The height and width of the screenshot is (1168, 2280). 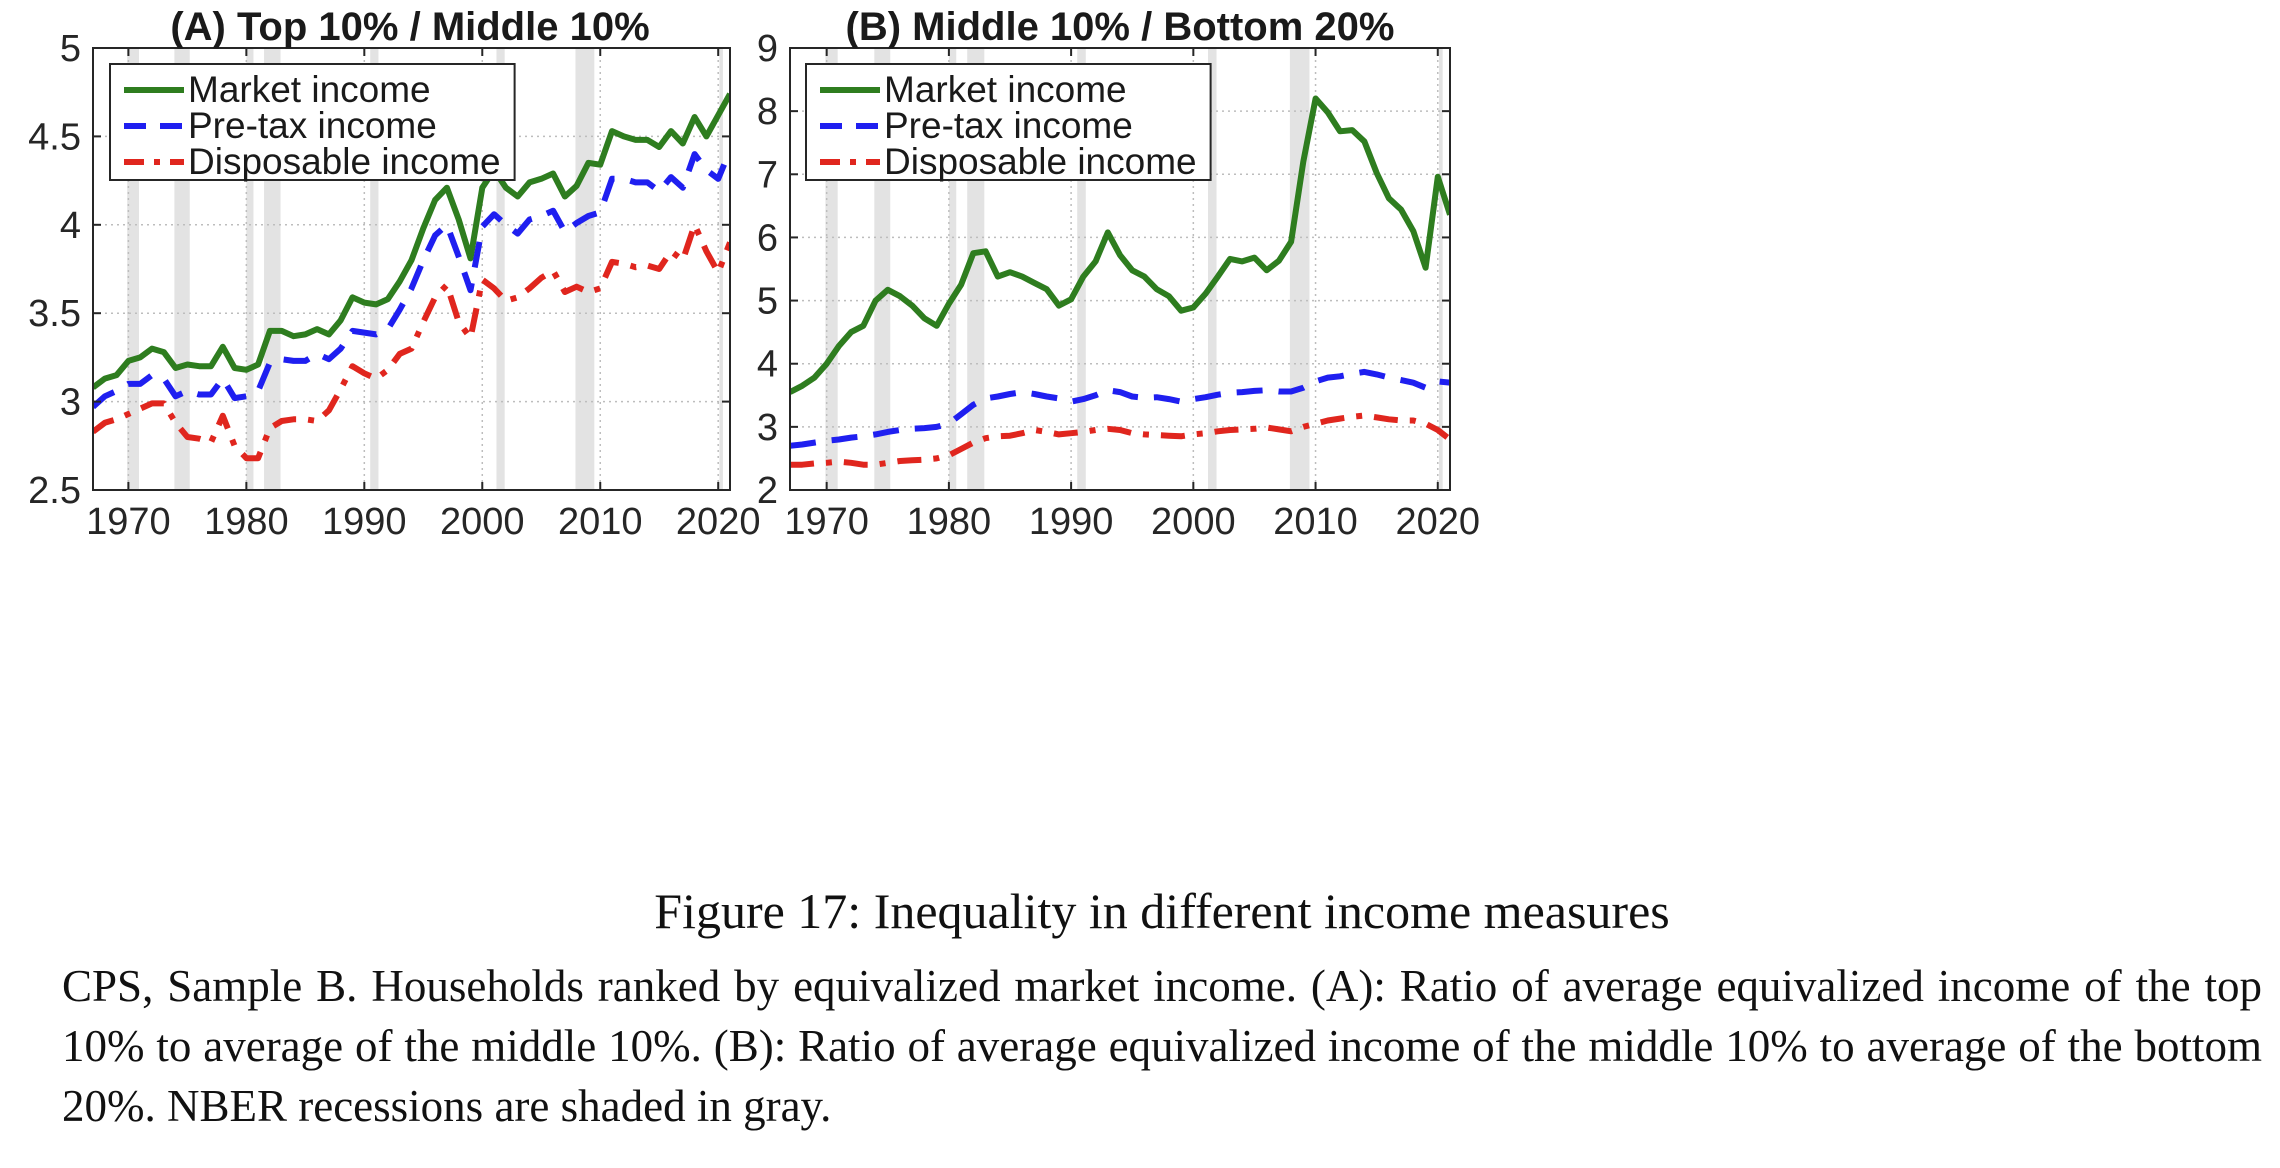 What do you see at coordinates (128, 522) in the screenshot?
I see `panel-a-x-tick-label: 1970` at bounding box center [128, 522].